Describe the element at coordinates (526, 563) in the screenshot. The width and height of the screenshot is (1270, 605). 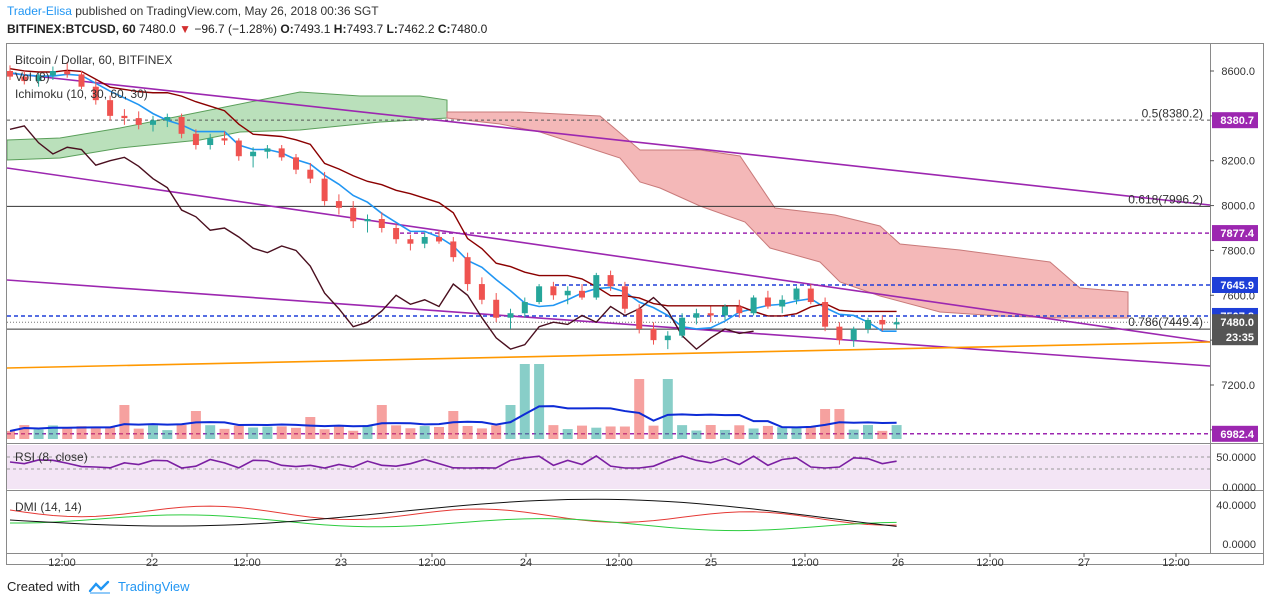
I see `time-tick-label: 24` at that location.